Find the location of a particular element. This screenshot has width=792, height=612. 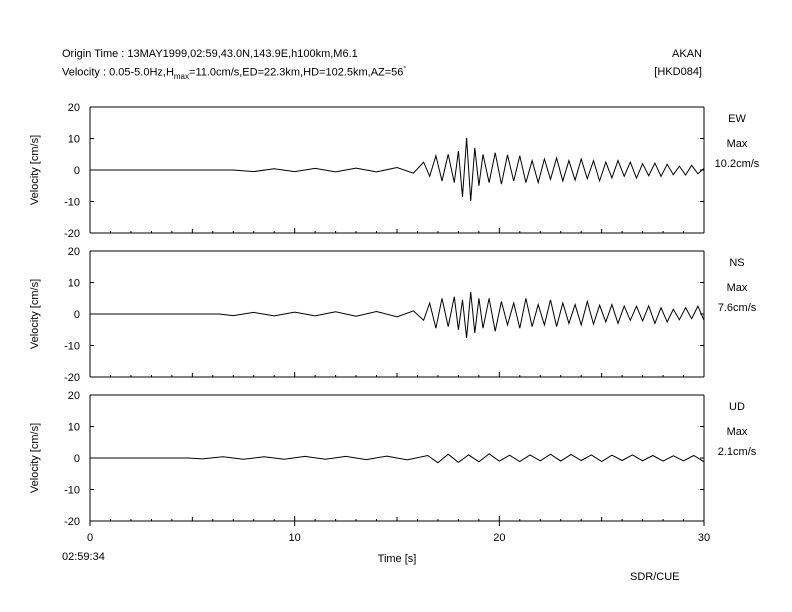

degree-symbol: ° is located at coordinates (405, 69).